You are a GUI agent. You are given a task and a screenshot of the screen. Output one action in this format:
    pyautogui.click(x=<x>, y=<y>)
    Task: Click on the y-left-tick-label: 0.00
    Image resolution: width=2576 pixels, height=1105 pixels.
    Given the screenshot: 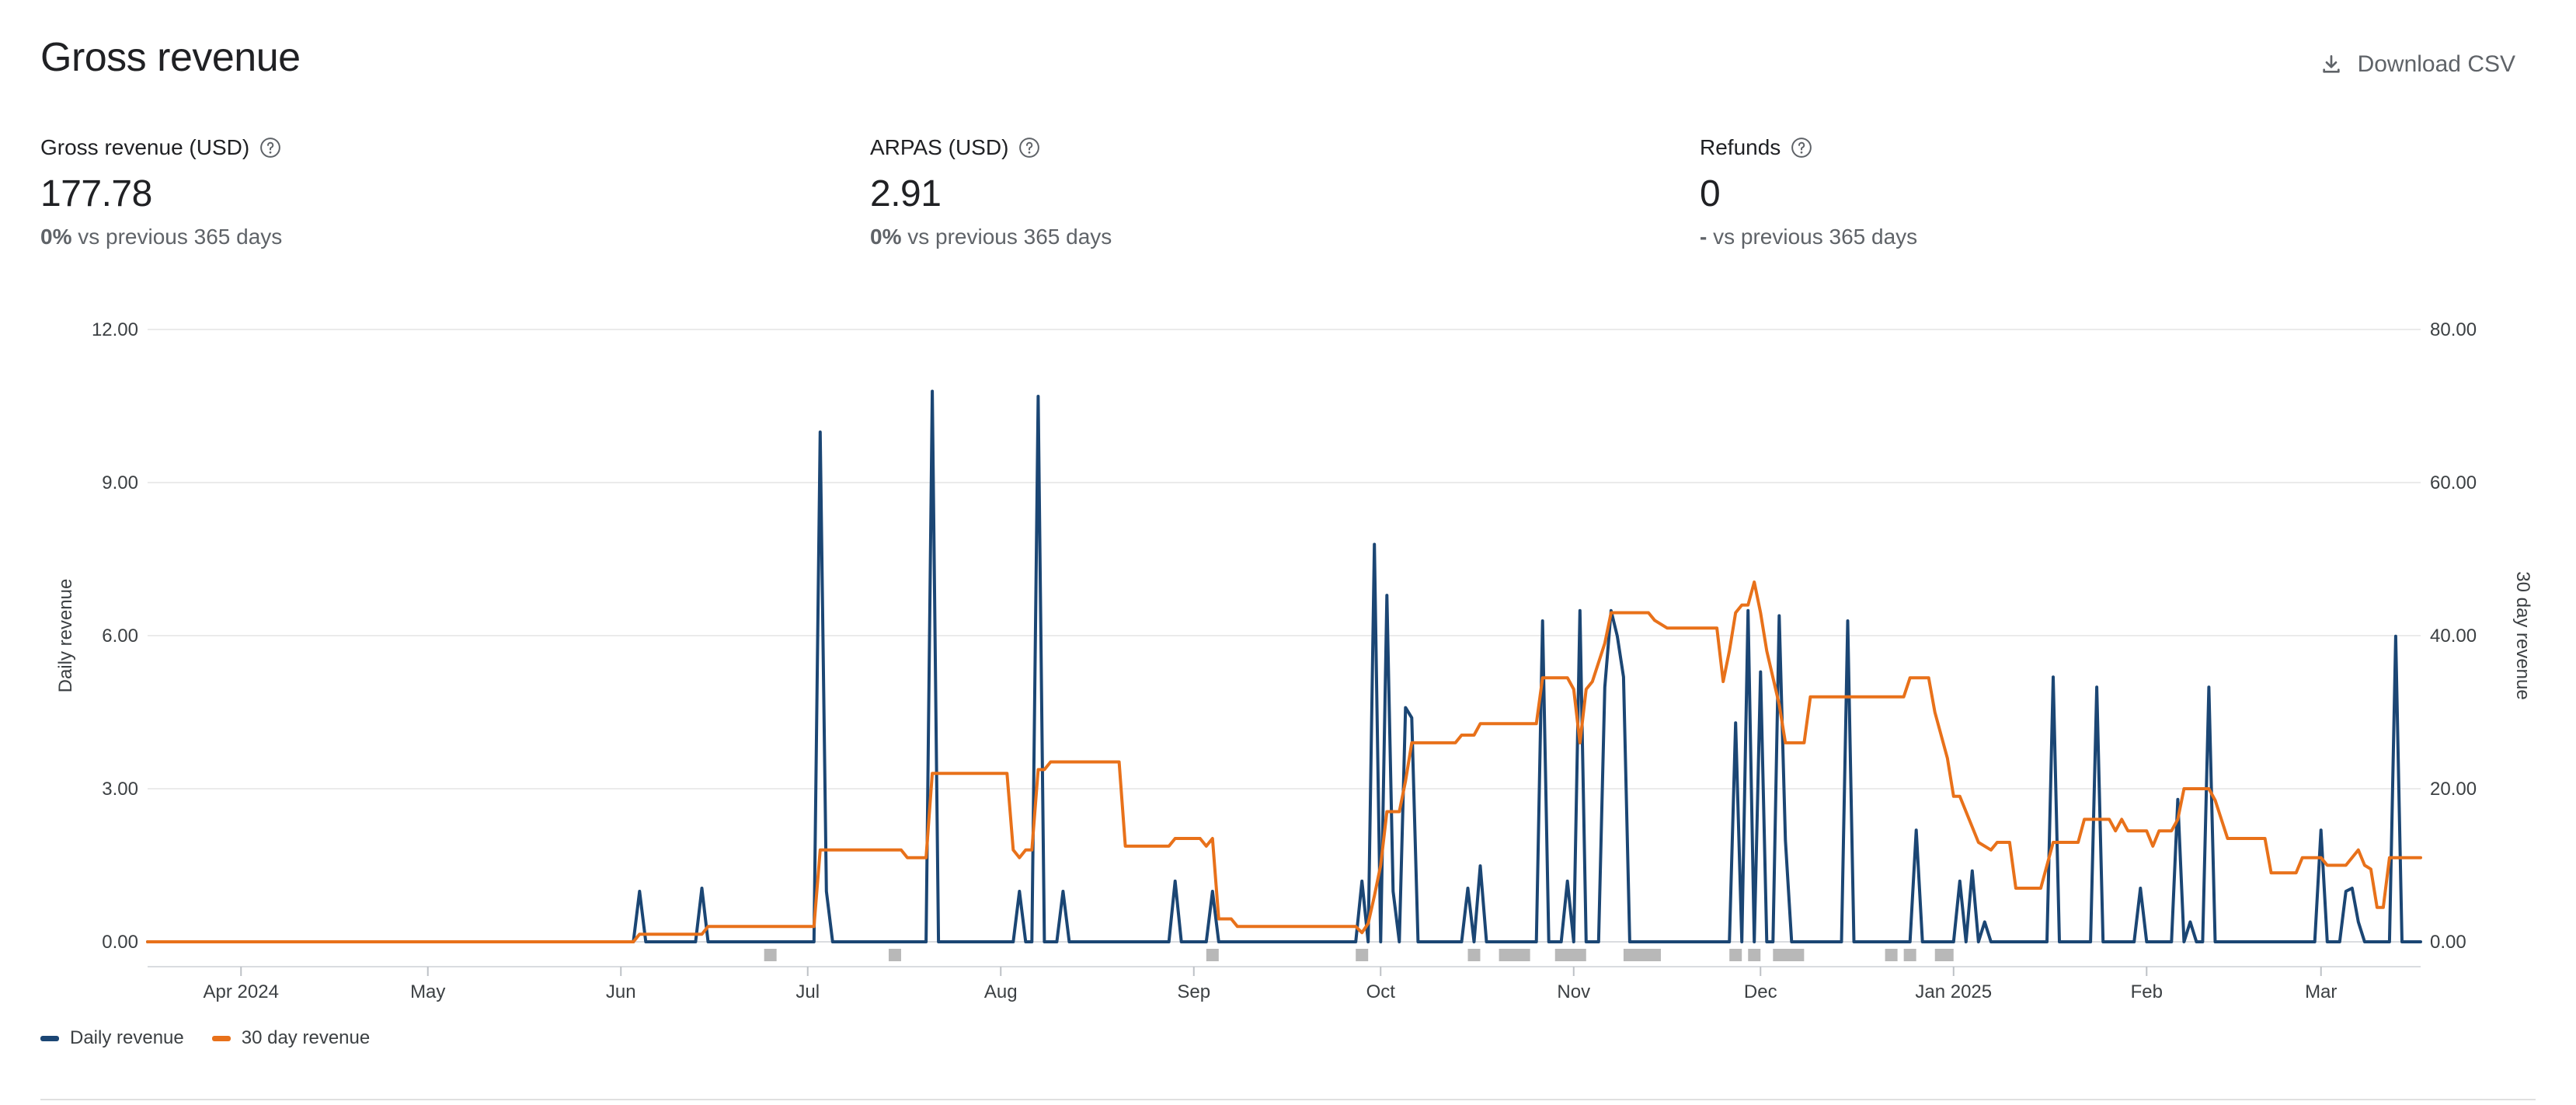 What is the action you would take?
    pyautogui.click(x=120, y=943)
    